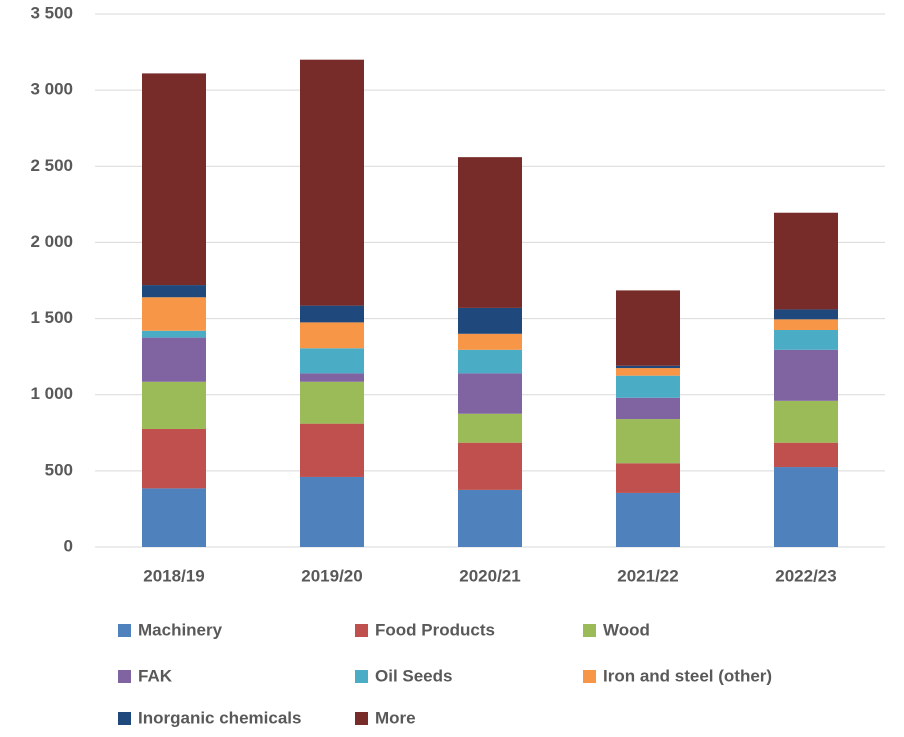  Describe the element at coordinates (51, 317) in the screenshot. I see `y-tick-label: 1 500` at that location.